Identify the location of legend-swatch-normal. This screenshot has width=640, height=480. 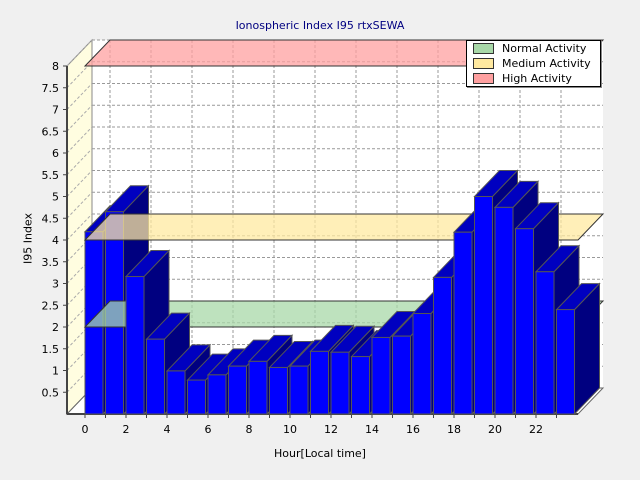
(483, 48).